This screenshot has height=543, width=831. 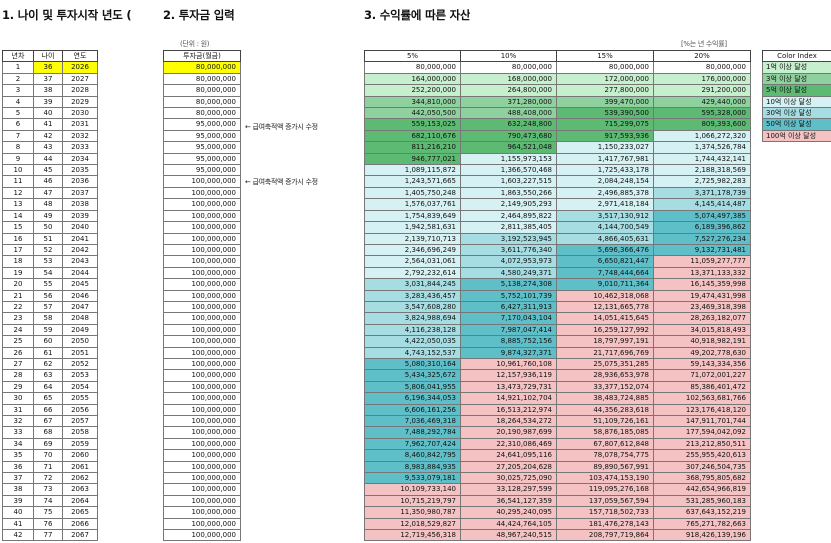 What do you see at coordinates (18, 250) in the screenshot?
I see `year-count-cell: 17` at bounding box center [18, 250].